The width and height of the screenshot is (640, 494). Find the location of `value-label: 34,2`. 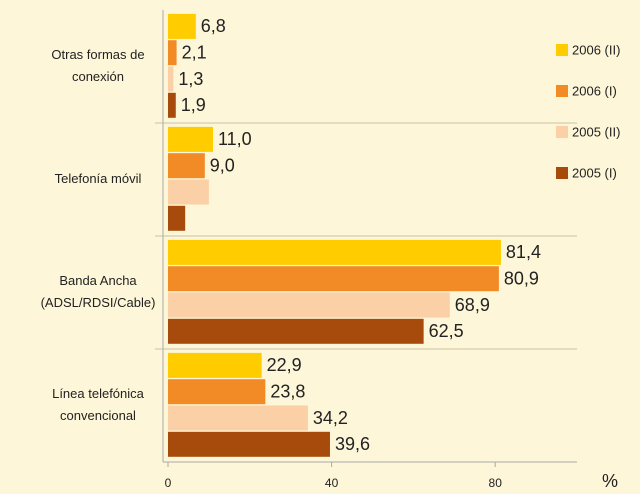

value-label: 34,2 is located at coordinates (330, 418).